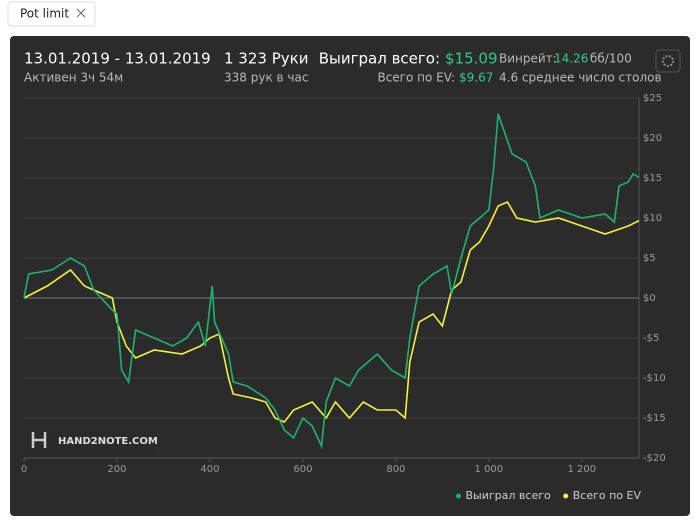 The height and width of the screenshot is (526, 700). What do you see at coordinates (39, 440) in the screenshot?
I see `watermark-logo` at bounding box center [39, 440].